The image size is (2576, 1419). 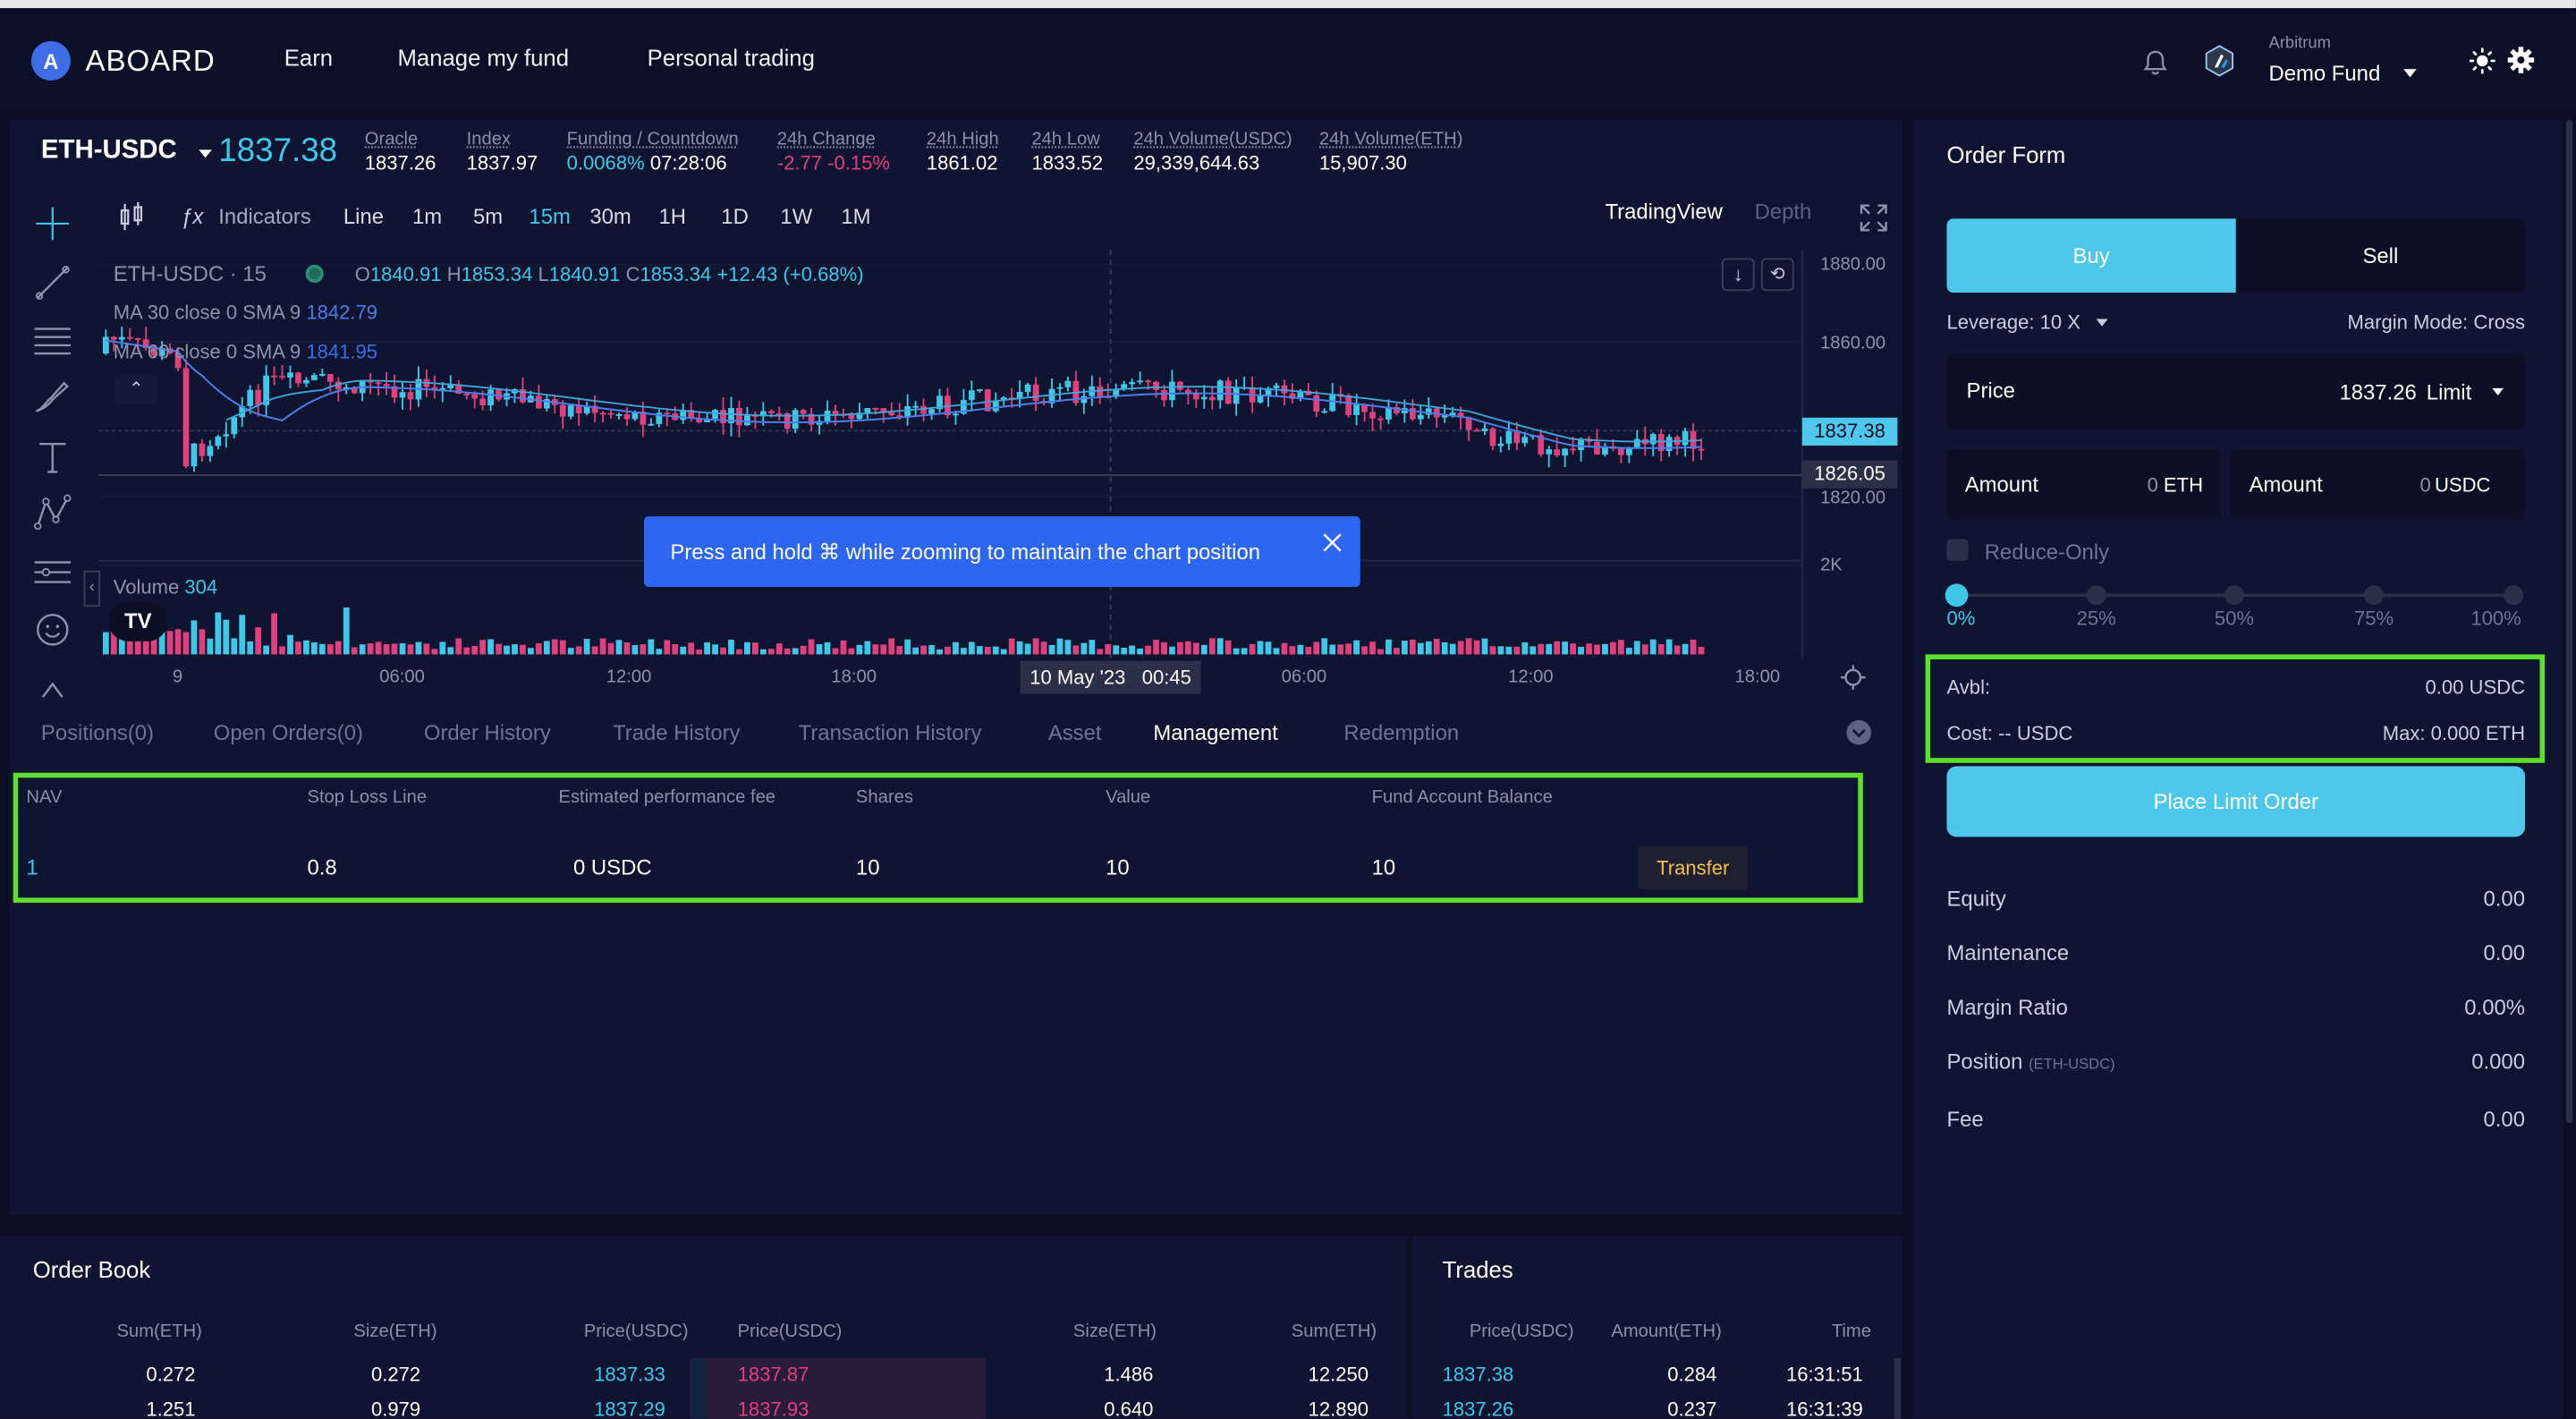 What do you see at coordinates (52, 512) in the screenshot?
I see `pattern-tool-icon` at bounding box center [52, 512].